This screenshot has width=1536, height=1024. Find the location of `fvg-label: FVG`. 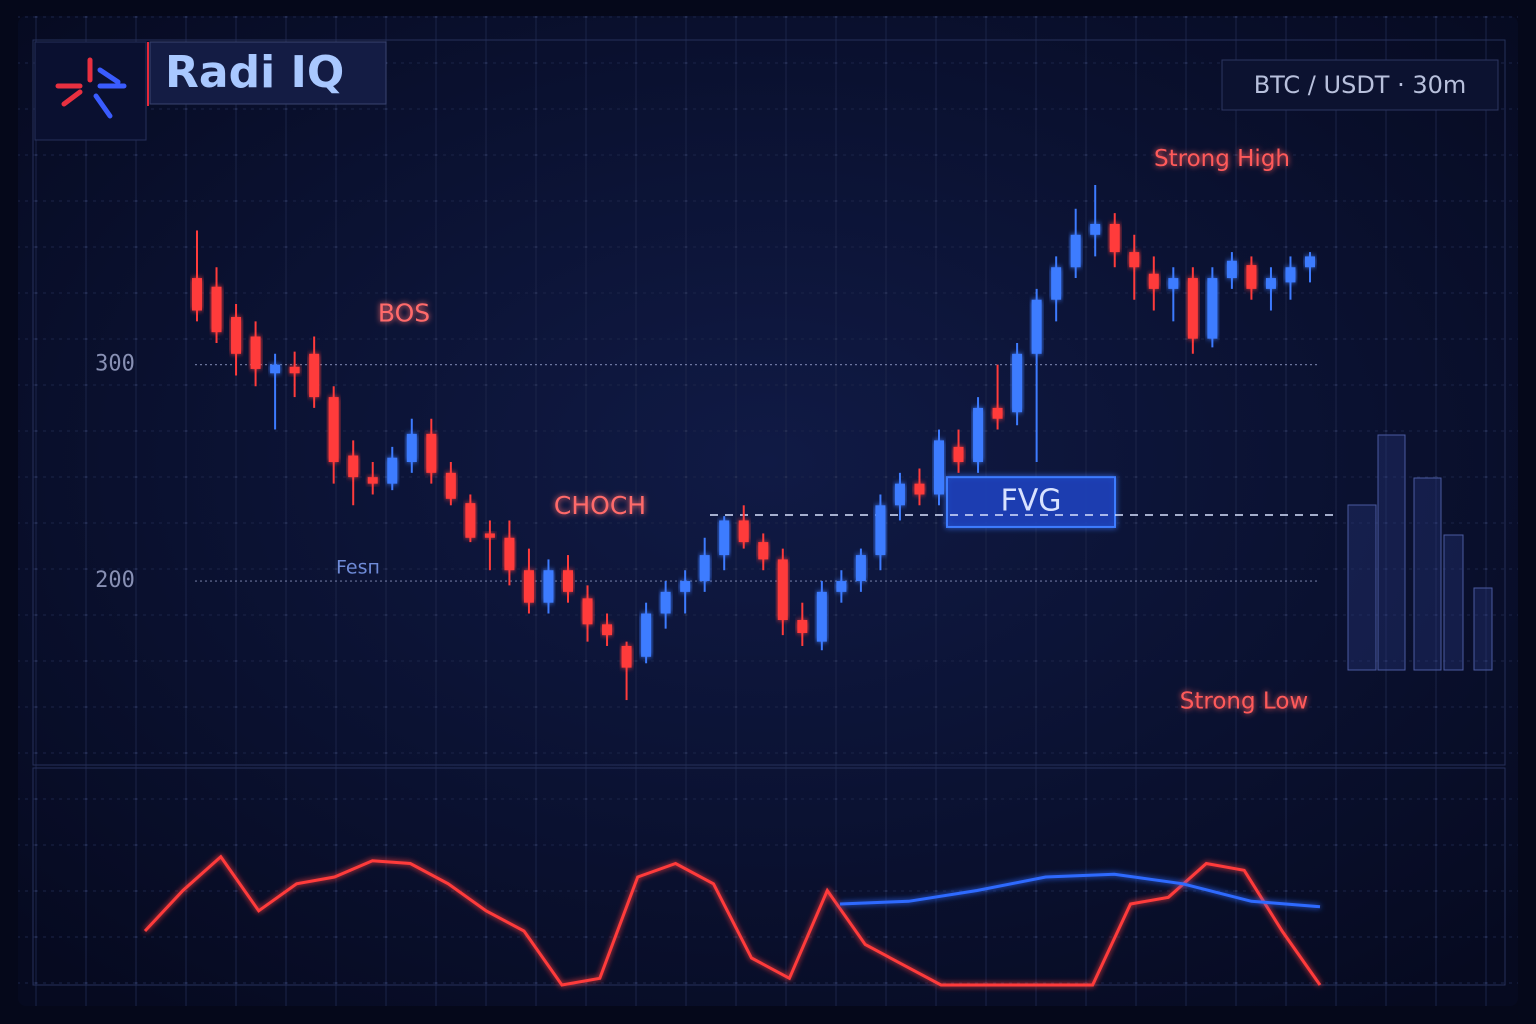

fvg-label: FVG is located at coordinates (1030, 501).